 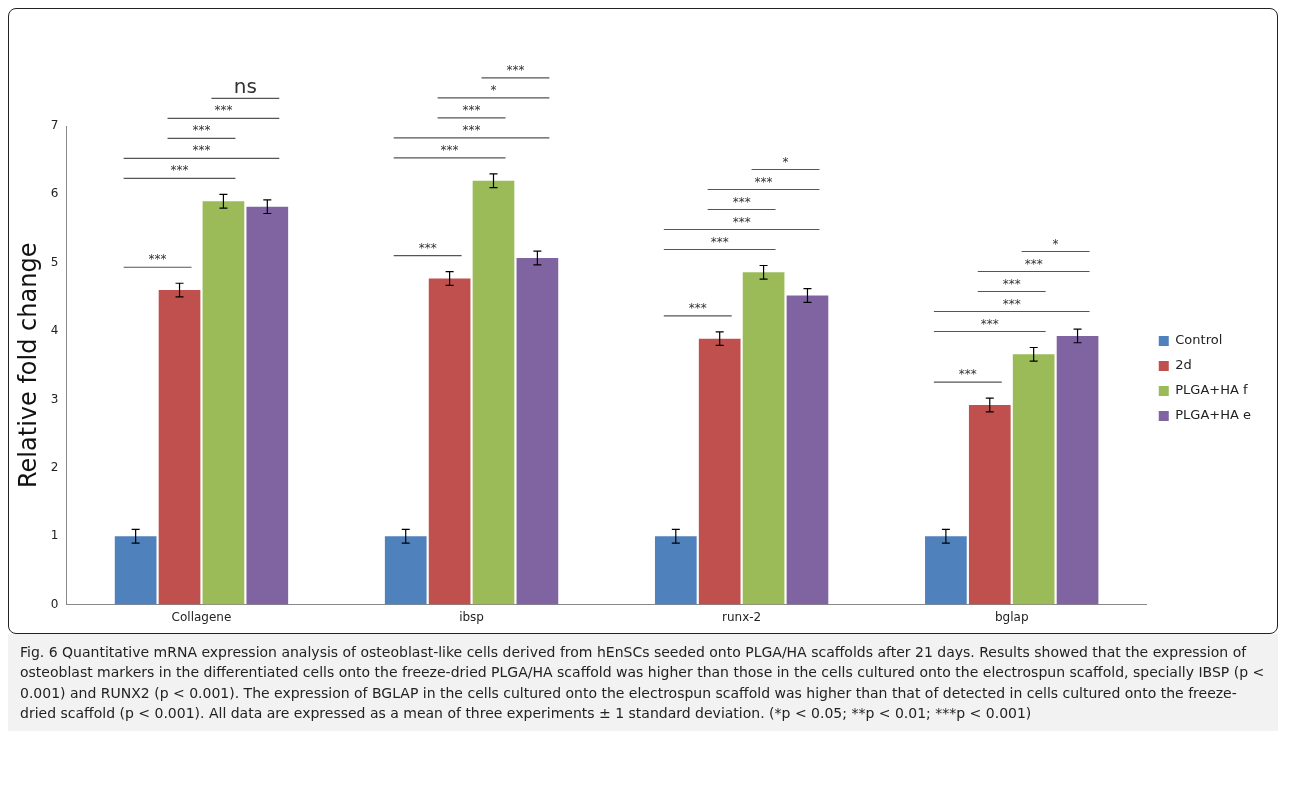 I want to click on legend-label: 2d, so click(x=1183, y=365).